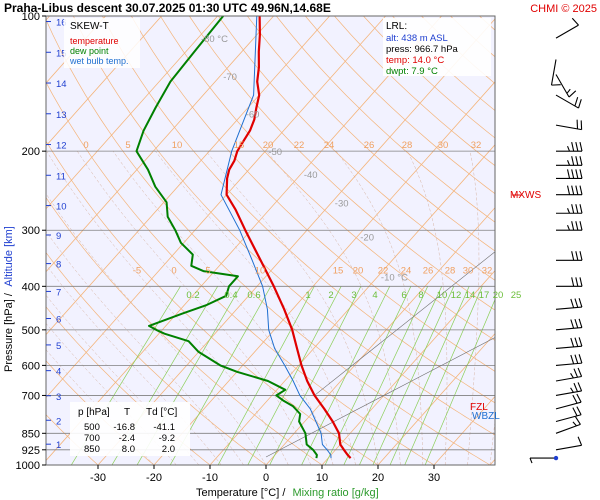  Describe the element at coordinates (98, 478) in the screenshot. I see `temperature-tick-label: -30` at that location.